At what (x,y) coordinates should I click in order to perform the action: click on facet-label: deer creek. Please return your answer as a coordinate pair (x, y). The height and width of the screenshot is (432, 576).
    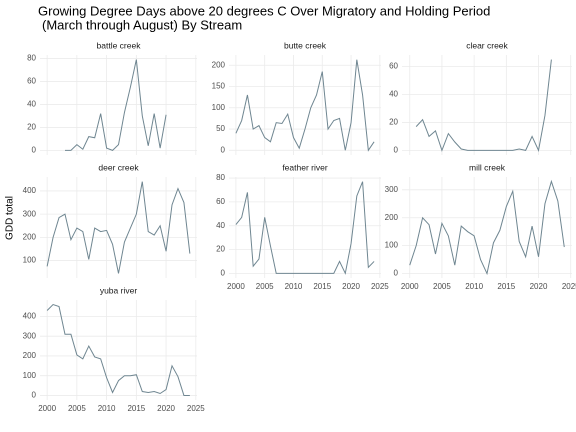
    Looking at the image, I should click on (118, 167).